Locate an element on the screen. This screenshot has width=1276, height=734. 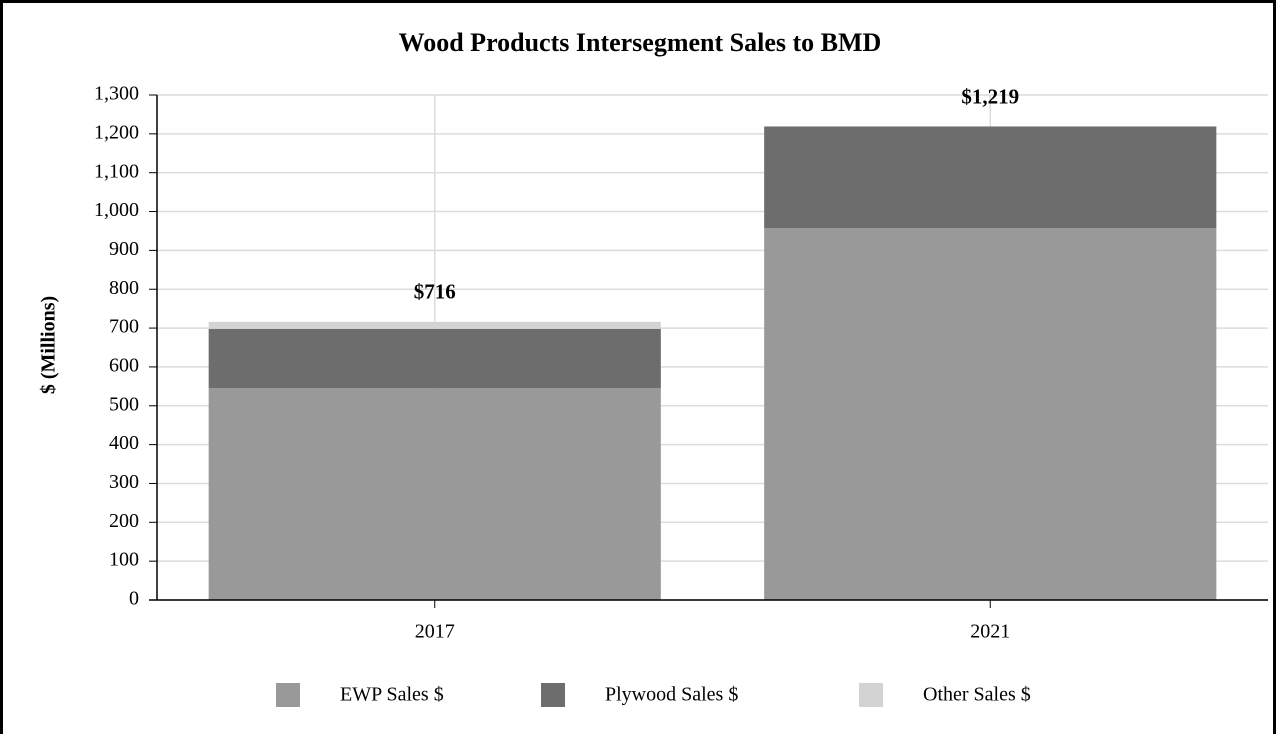
legend-label: EWP Sales $ is located at coordinates (392, 695).